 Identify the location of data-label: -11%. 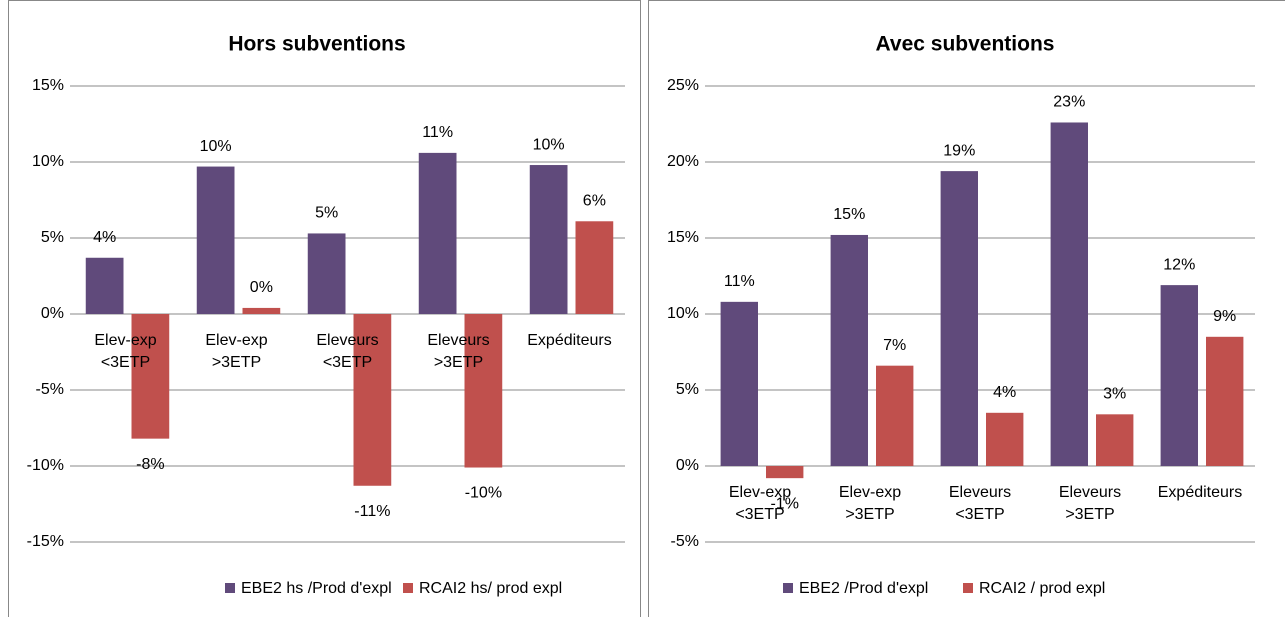
(372, 511).